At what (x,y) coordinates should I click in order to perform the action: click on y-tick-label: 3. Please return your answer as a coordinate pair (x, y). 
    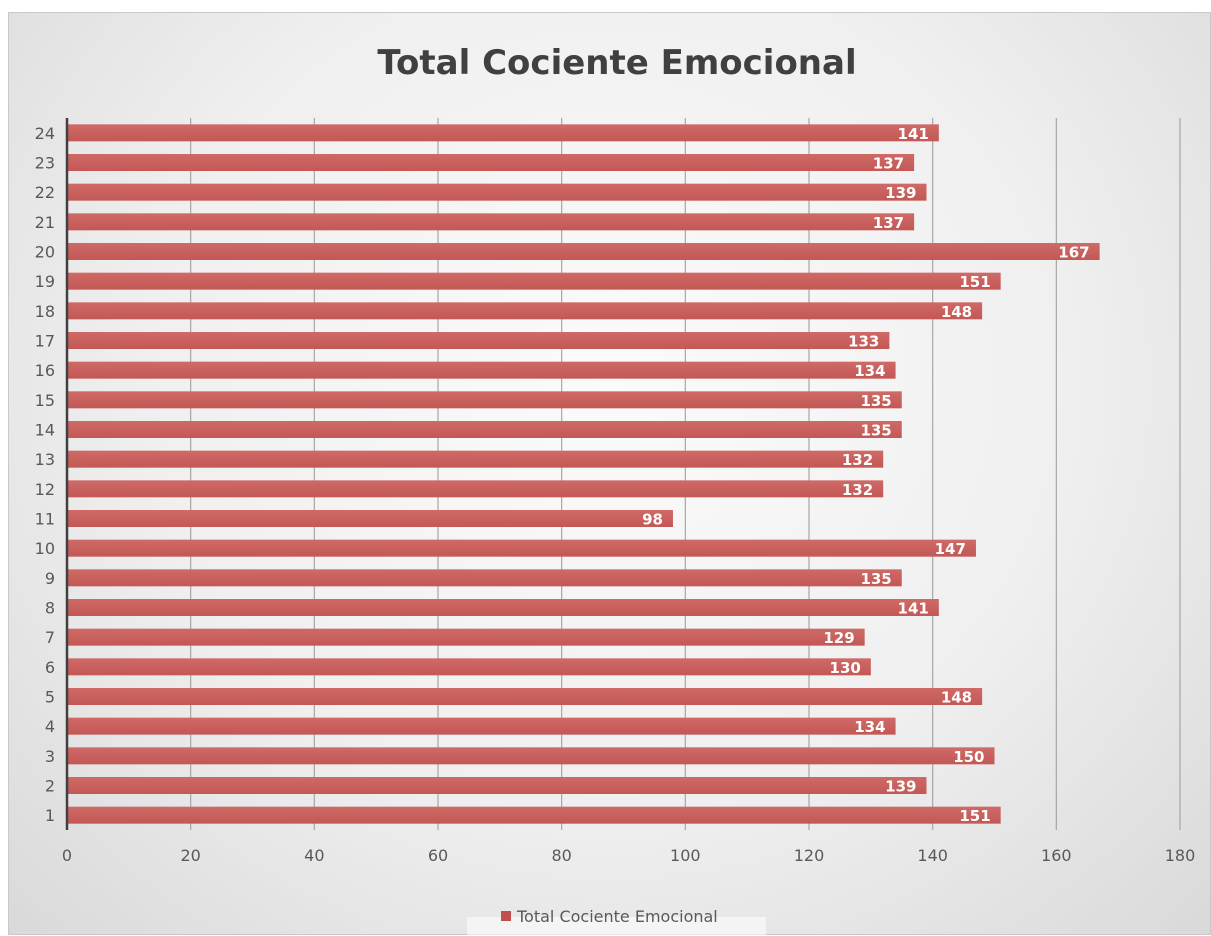
    Looking at the image, I should click on (50, 756).